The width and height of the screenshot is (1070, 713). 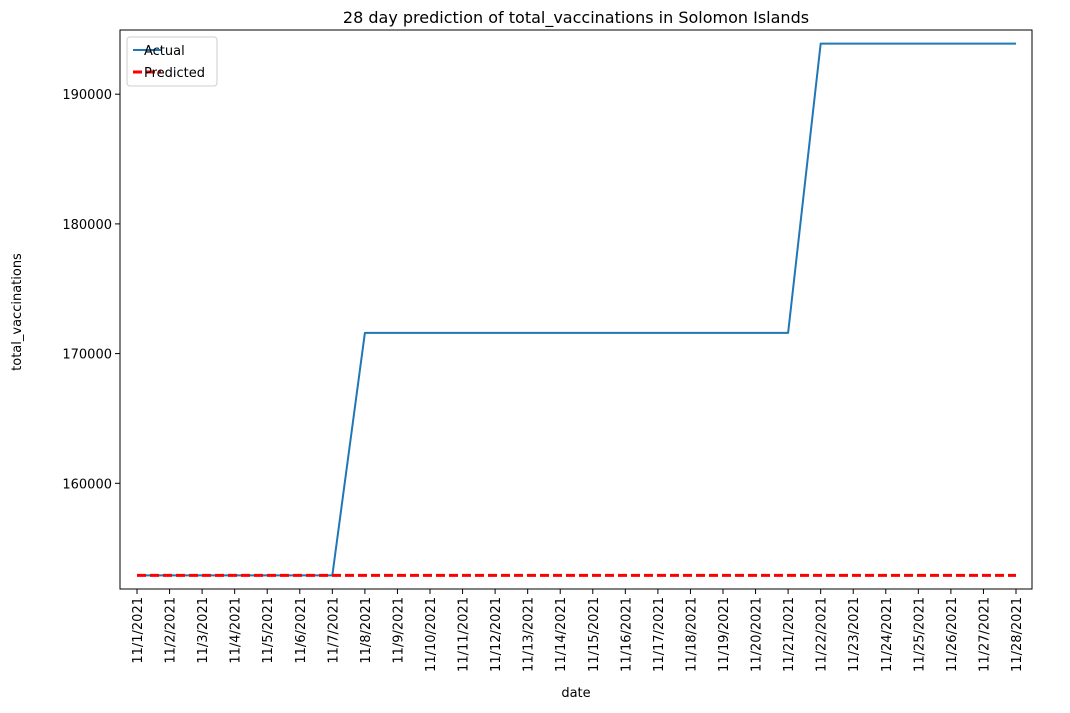 What do you see at coordinates (1017, 634) in the screenshot?
I see `x-tick-label: 11/28/2021` at bounding box center [1017, 634].